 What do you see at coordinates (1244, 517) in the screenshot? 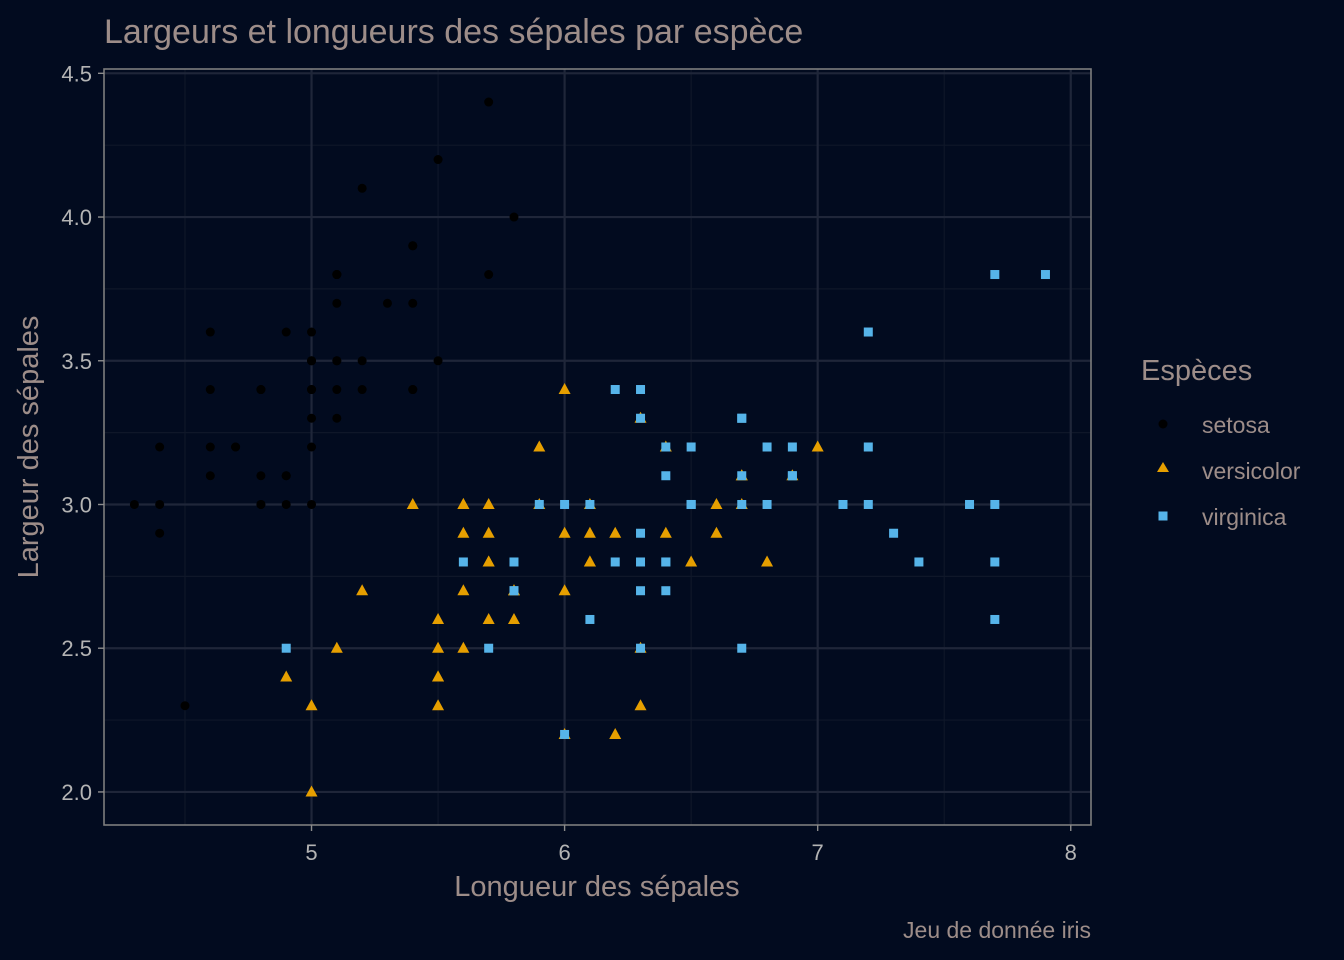
I see `legend-label-virginica: virginica` at bounding box center [1244, 517].